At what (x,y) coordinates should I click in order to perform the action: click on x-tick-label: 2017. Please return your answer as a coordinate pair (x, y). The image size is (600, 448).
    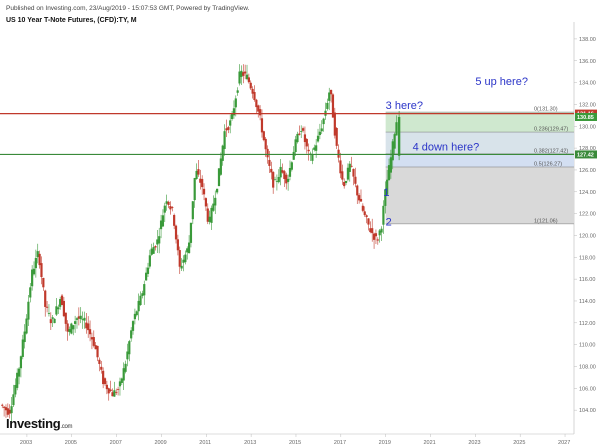
    Looking at the image, I should click on (340, 443).